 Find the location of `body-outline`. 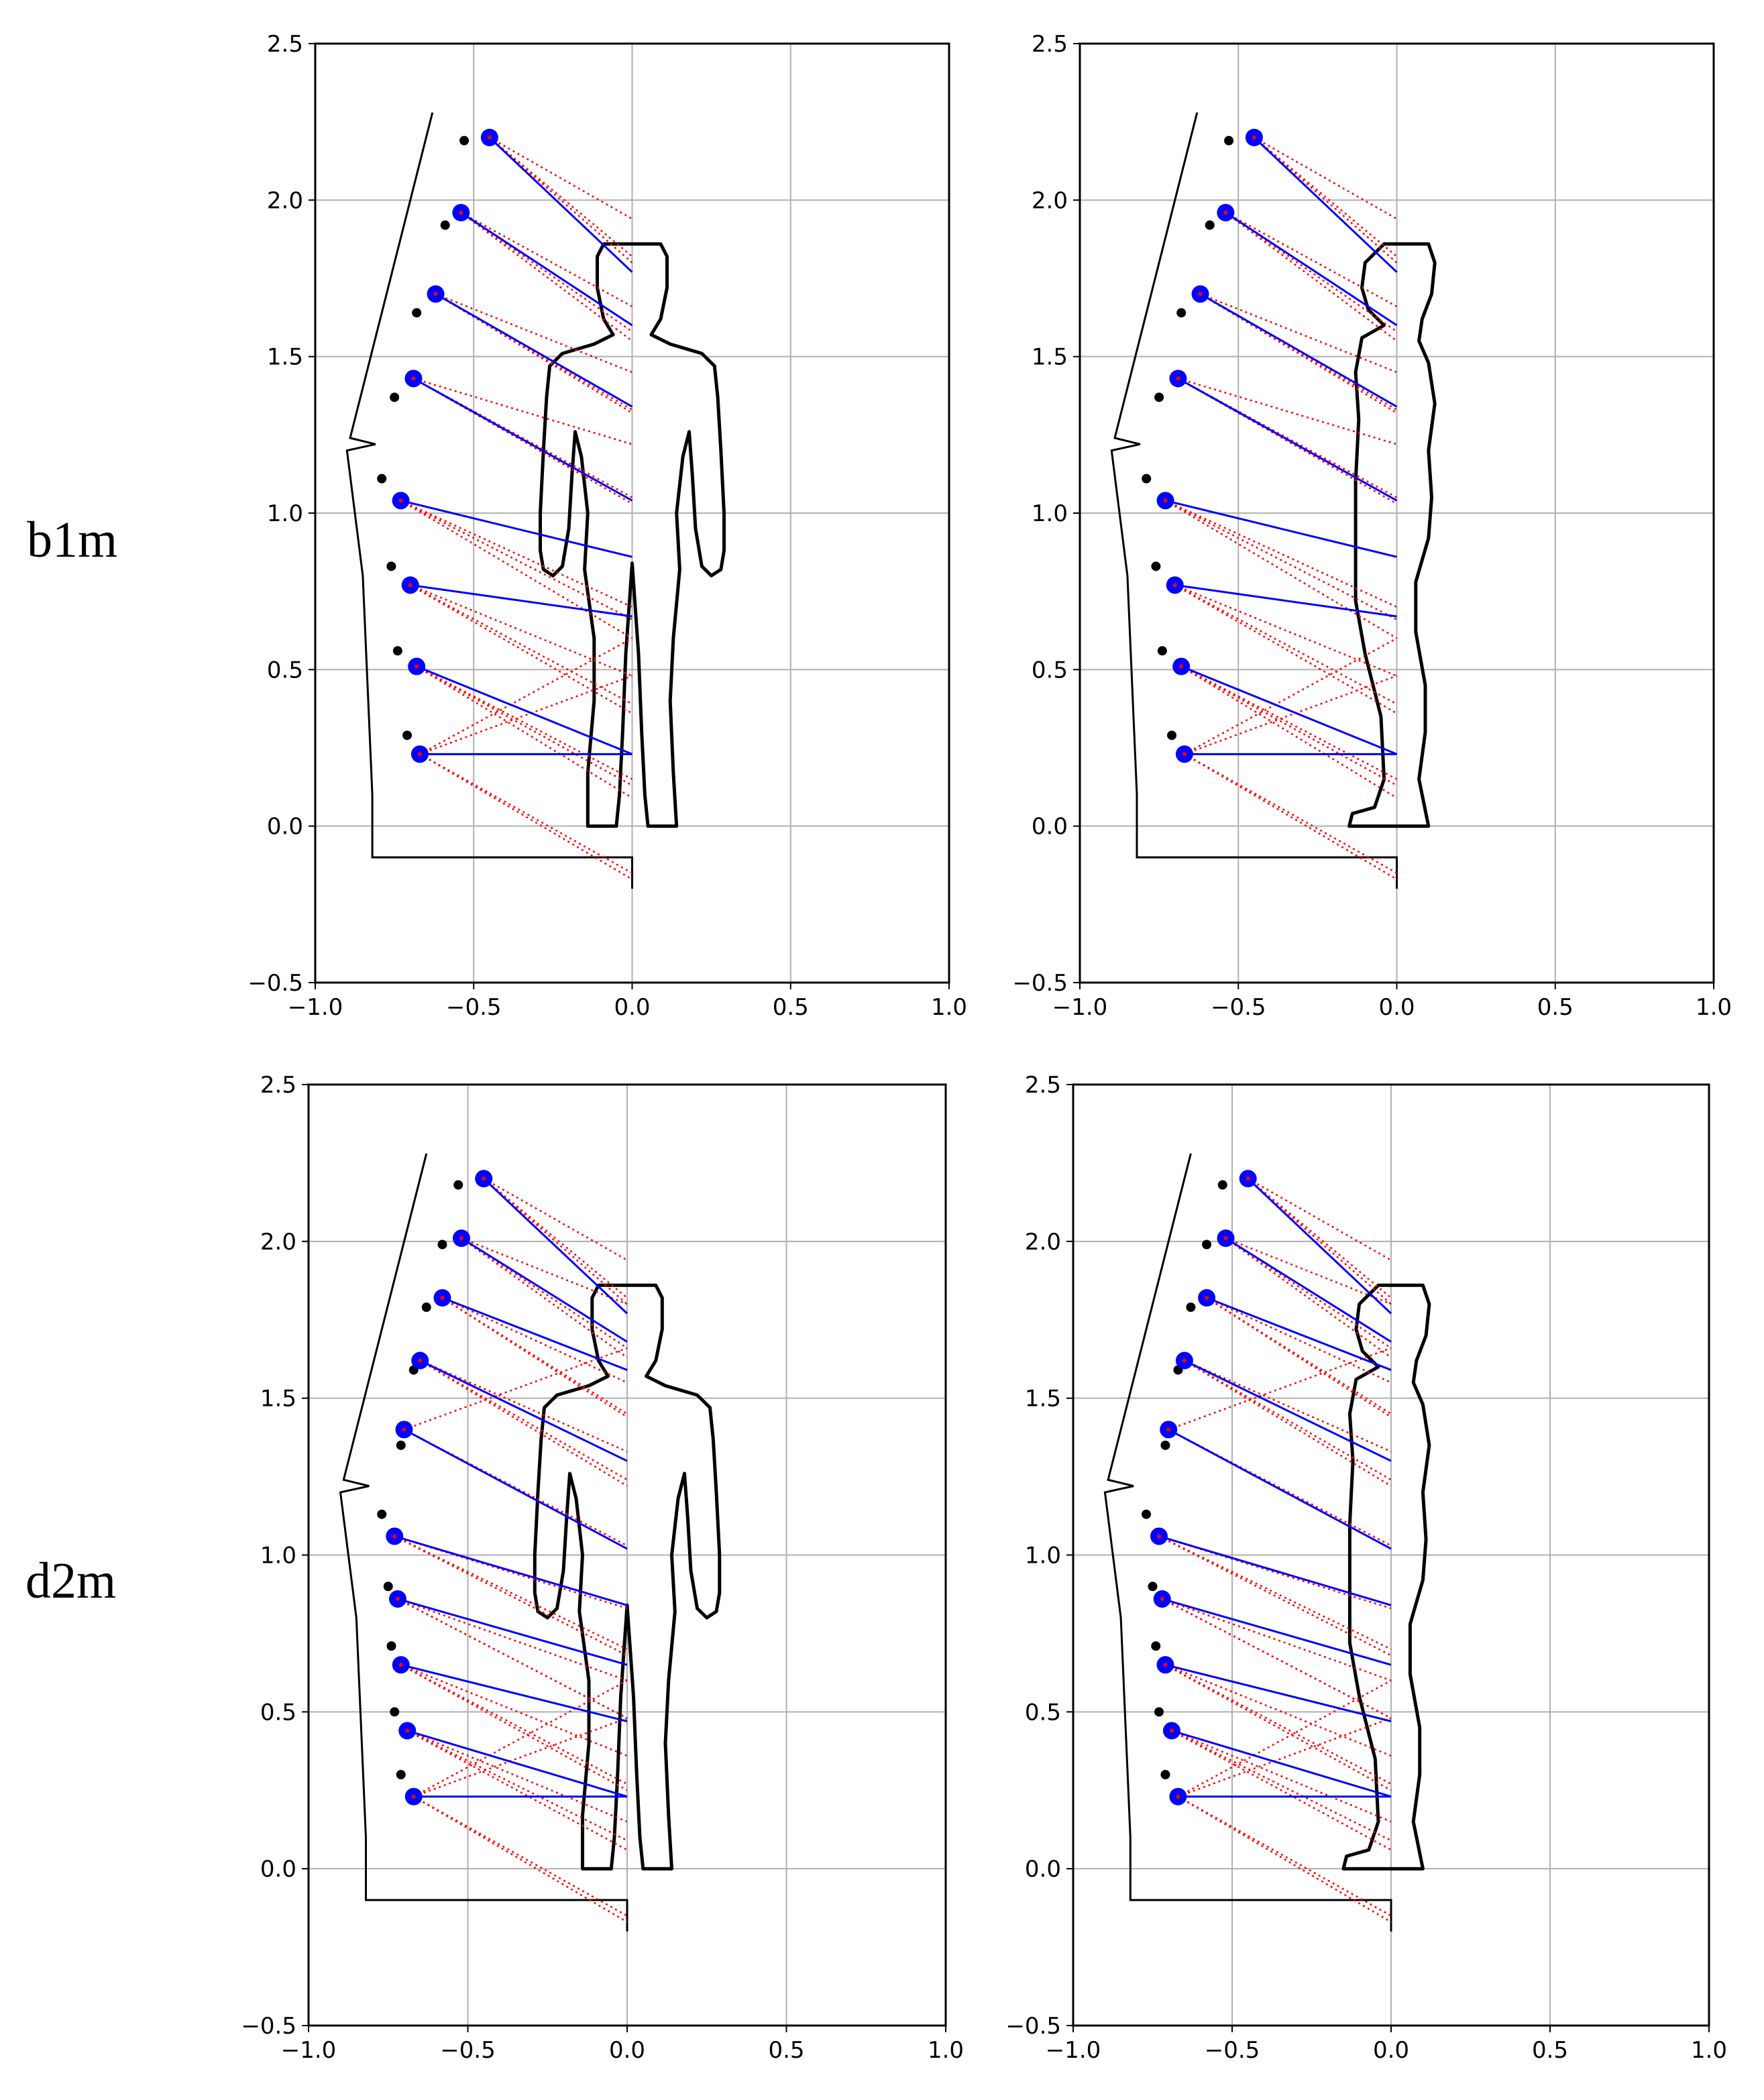

body-outline is located at coordinates (1386, 1577).